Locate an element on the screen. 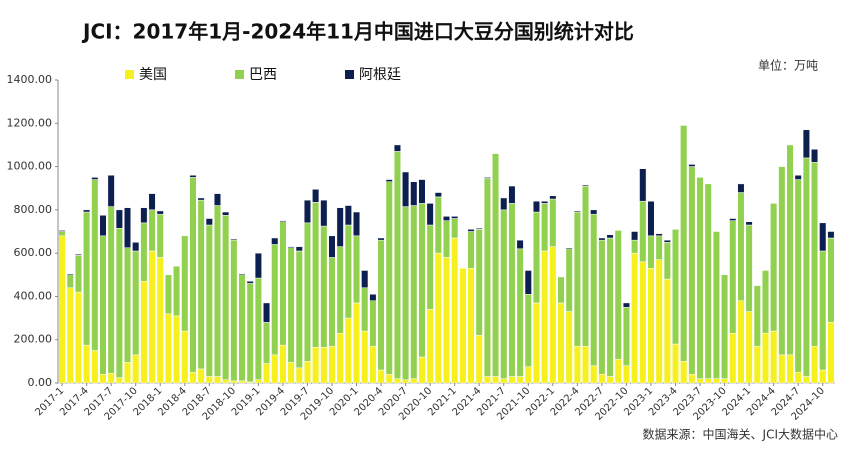 The height and width of the screenshot is (449, 865). legend-label: 阿根廷 is located at coordinates (380, 75).